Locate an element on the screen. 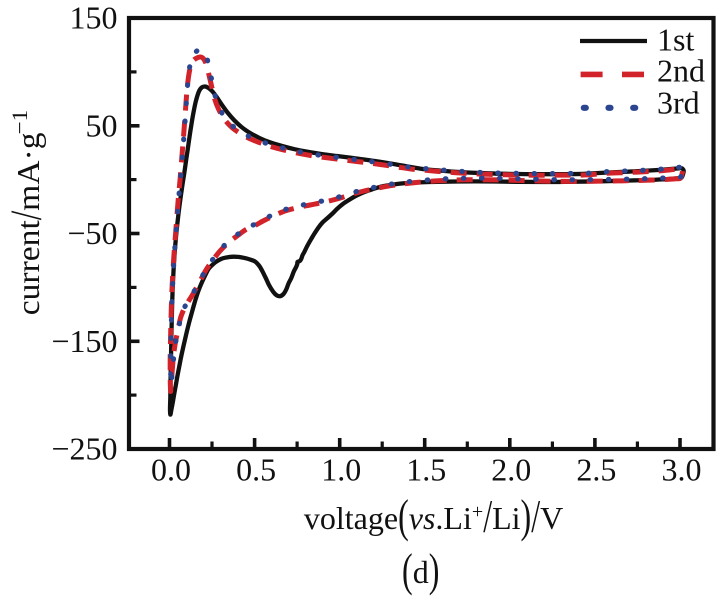 This screenshot has height=597, width=720. svg-text: 1.5 is located at coordinates (426, 470).